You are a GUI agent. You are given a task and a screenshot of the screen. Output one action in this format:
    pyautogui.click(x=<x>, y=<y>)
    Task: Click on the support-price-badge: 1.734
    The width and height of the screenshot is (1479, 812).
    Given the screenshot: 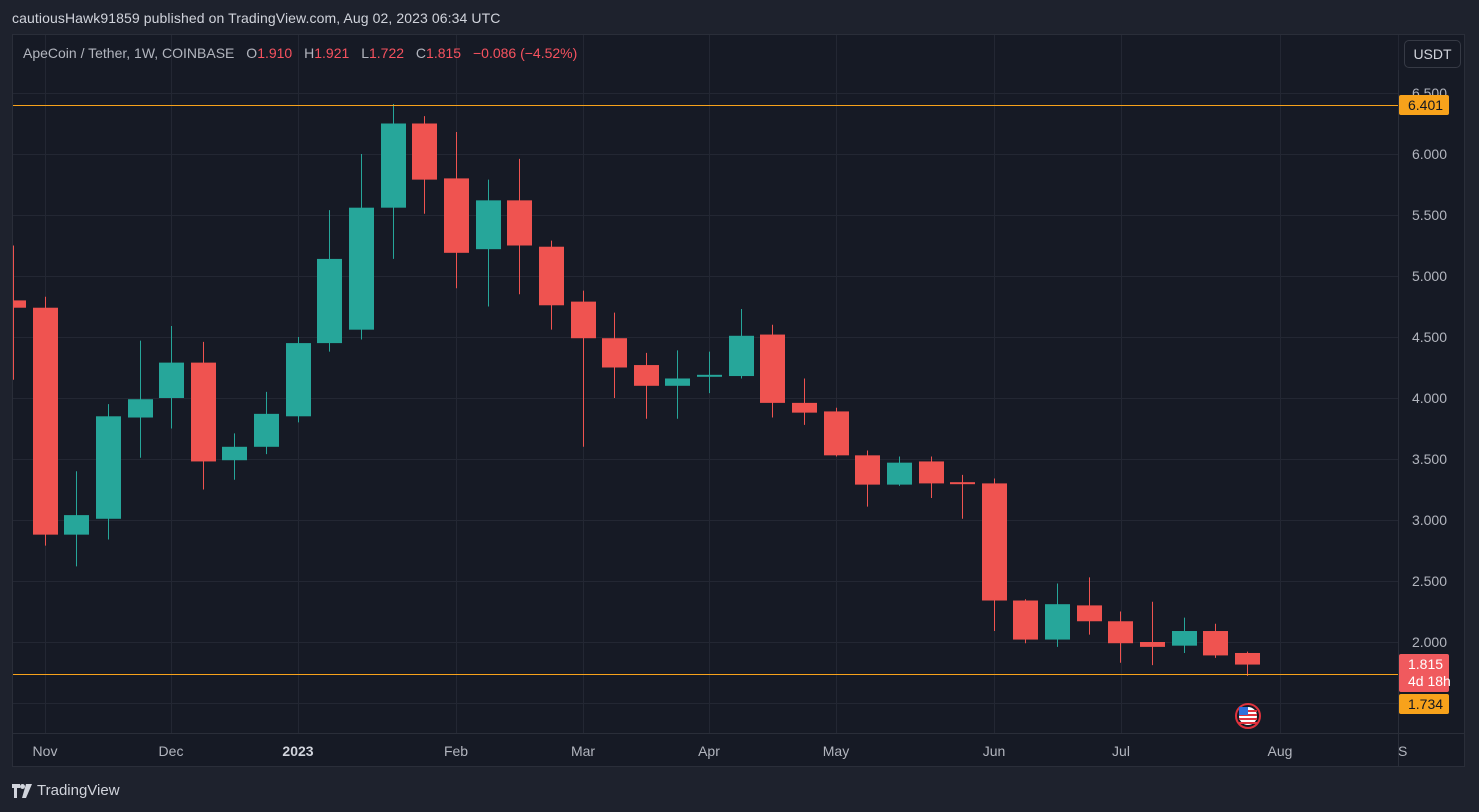 What is the action you would take?
    pyautogui.click(x=1424, y=704)
    